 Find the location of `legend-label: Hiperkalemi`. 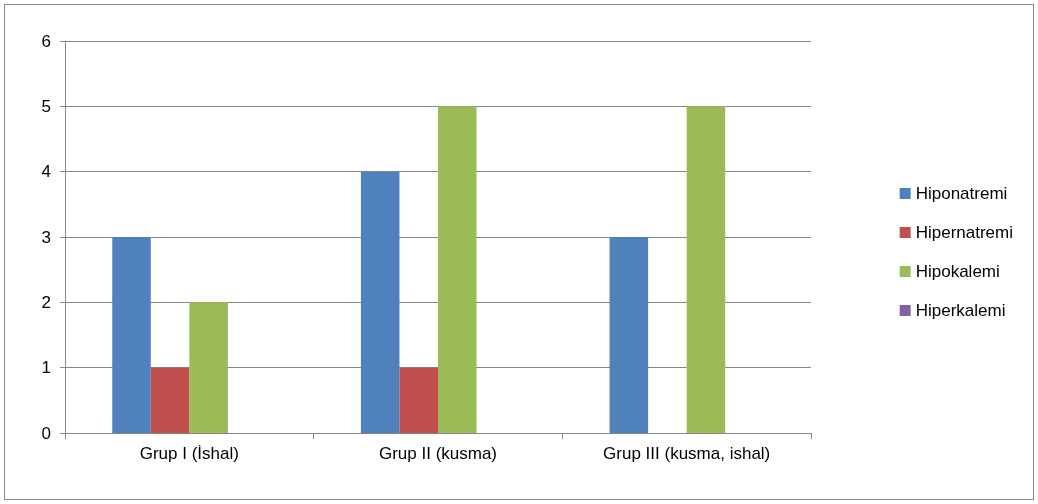

legend-label: Hiperkalemi is located at coordinates (960, 310).